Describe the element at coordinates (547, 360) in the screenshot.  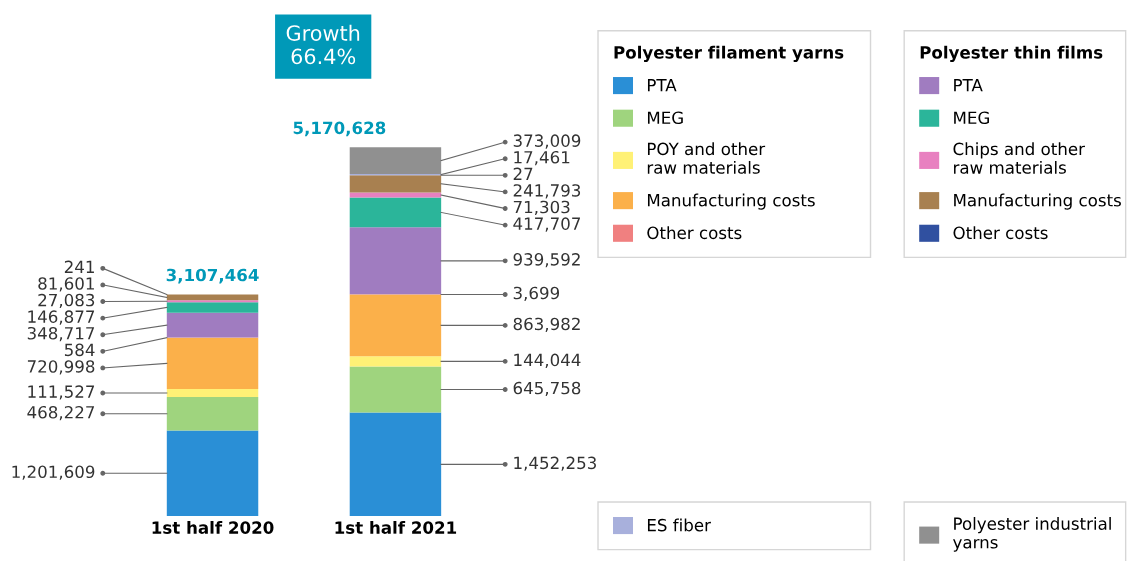
I see `data-label: 144,044` at that location.